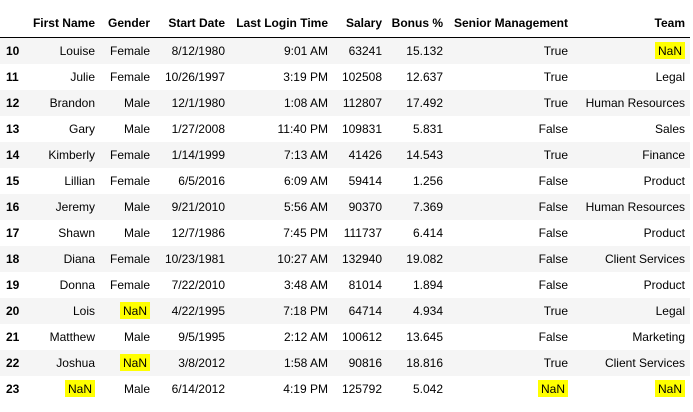 The width and height of the screenshot is (693, 412). What do you see at coordinates (417, 103) in the screenshot?
I see `bonus-cell: 17.492` at bounding box center [417, 103].